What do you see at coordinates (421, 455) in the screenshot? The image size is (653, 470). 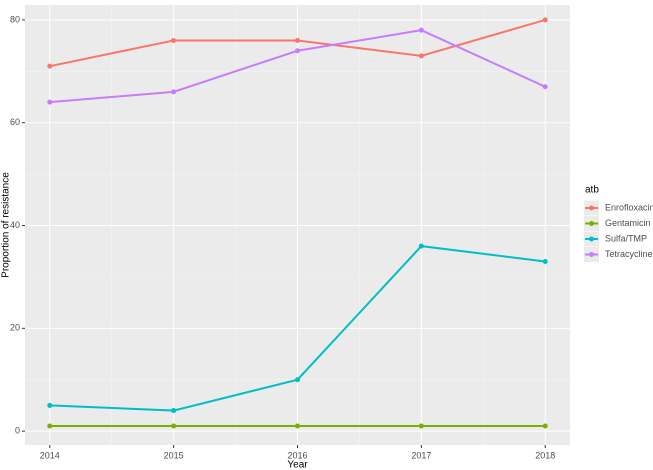 I see `x-tick-label: 2017` at bounding box center [421, 455].